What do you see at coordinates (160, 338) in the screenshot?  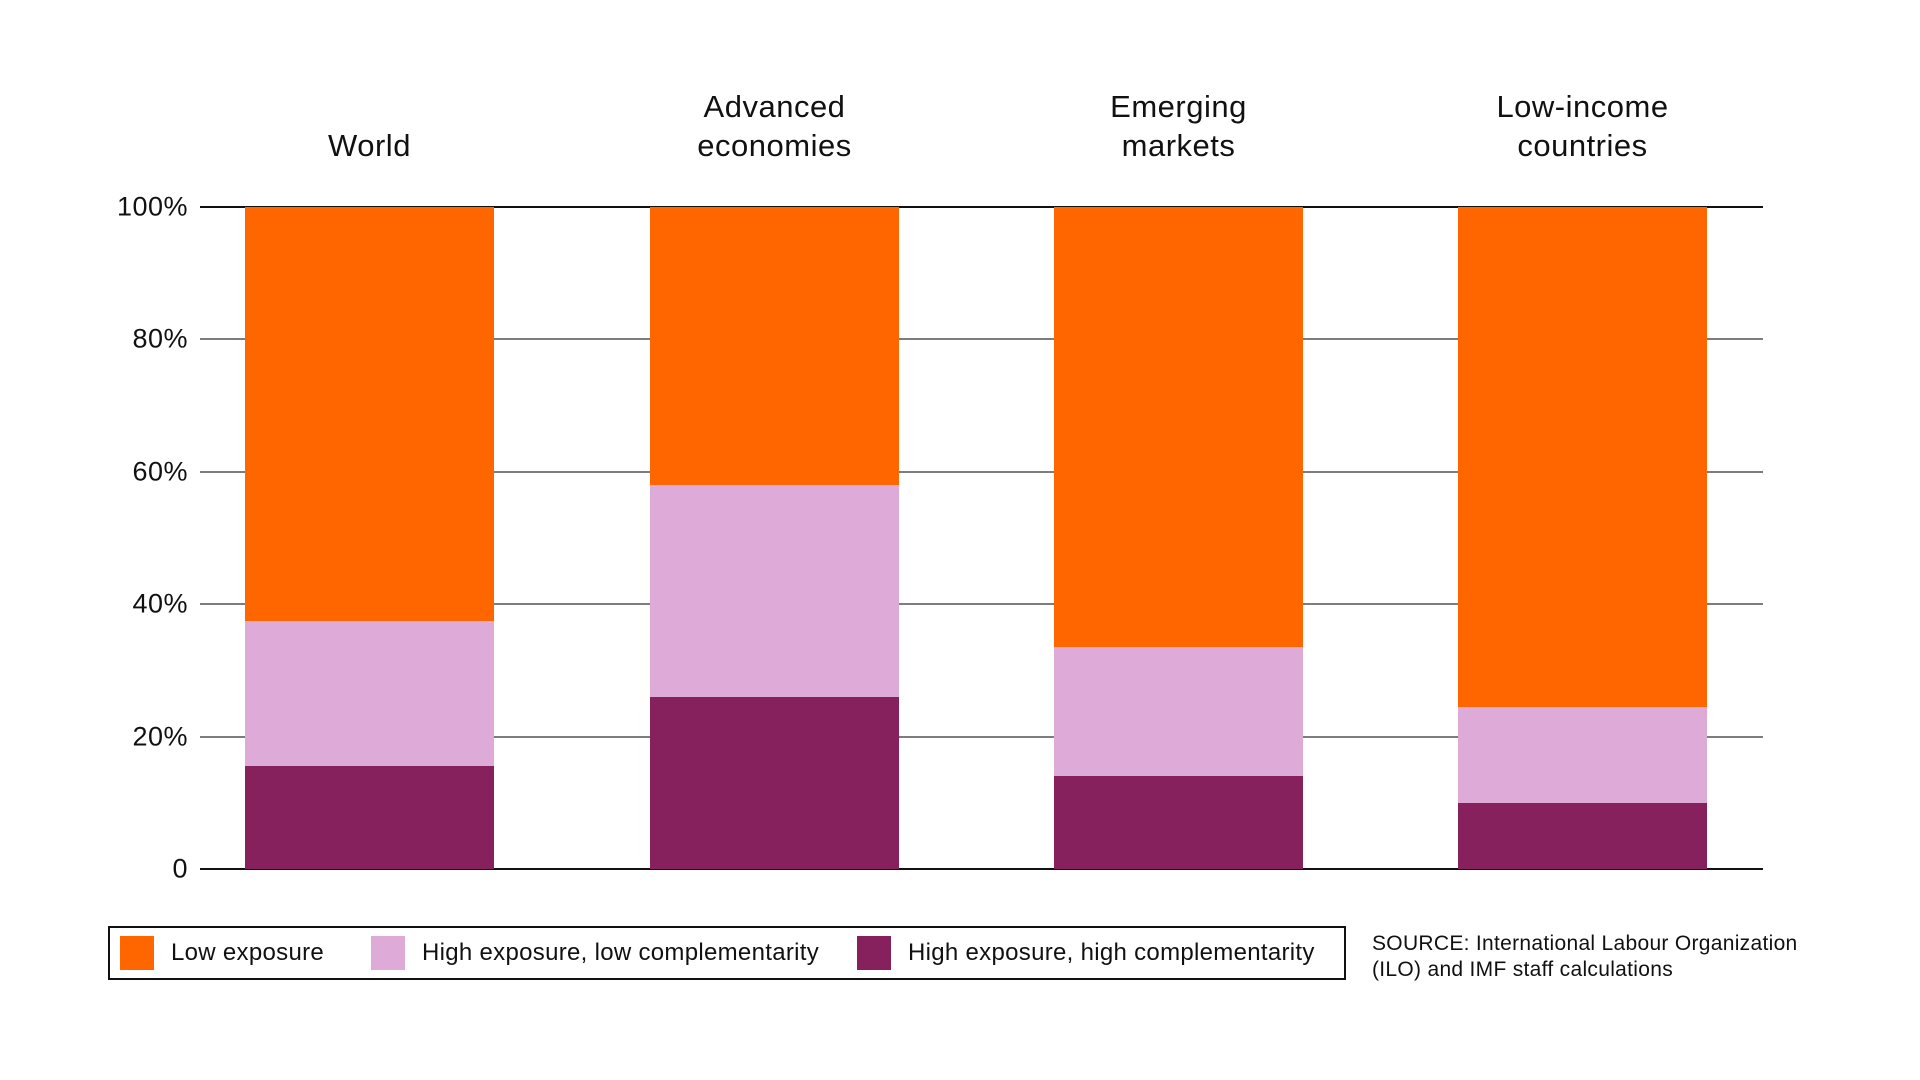 I see `y-tick-label-80: 80%` at bounding box center [160, 338].